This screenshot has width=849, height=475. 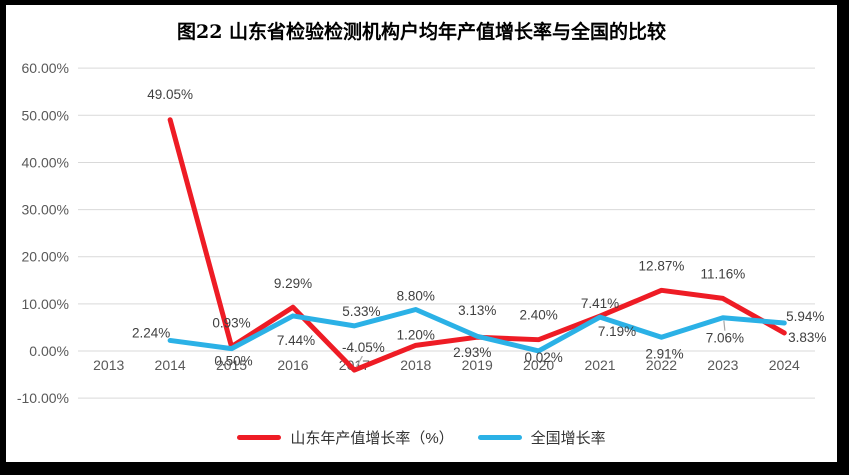 I want to click on data-label: 5.33%, so click(x=361, y=311).